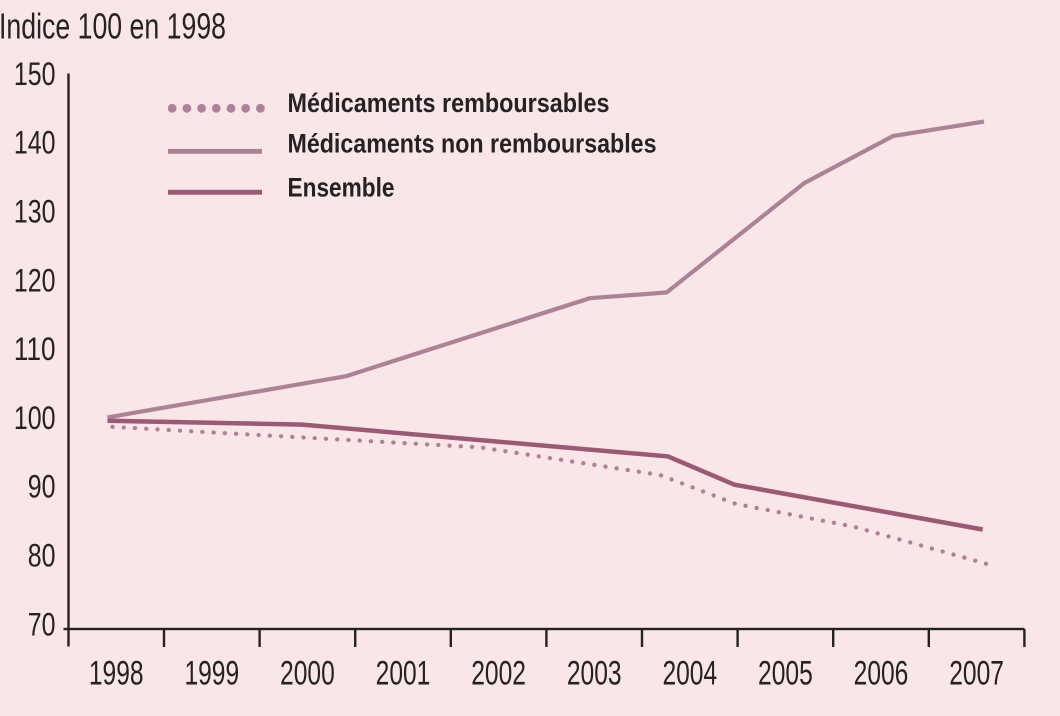  I want to click on svg-text: 80, so click(42, 556).